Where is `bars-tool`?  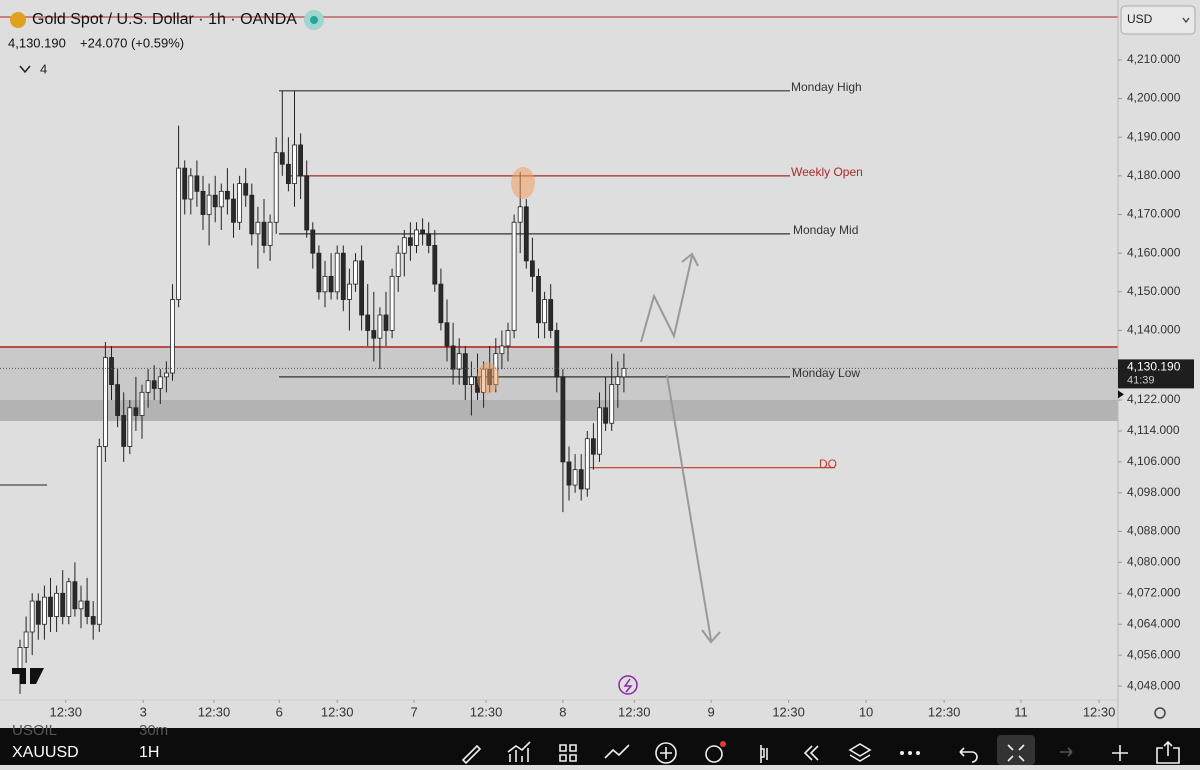
bars-tool is located at coordinates (764, 754).